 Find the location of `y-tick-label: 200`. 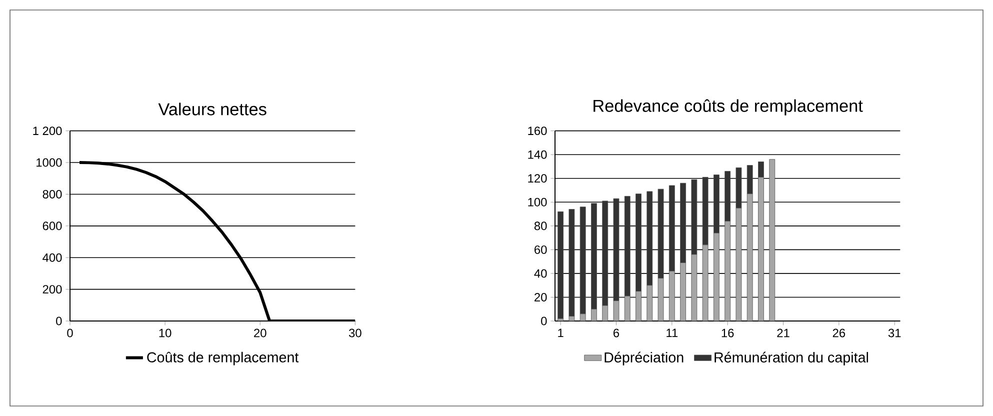

y-tick-label: 200 is located at coordinates (52, 289).